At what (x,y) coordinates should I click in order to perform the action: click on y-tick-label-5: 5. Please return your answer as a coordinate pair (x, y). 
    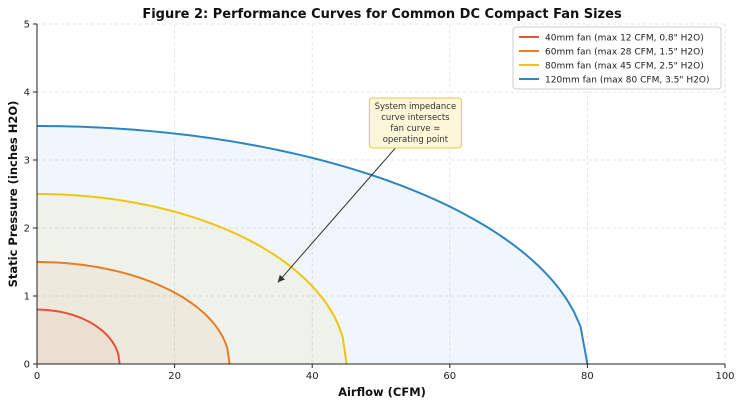
    Looking at the image, I should click on (27, 25).